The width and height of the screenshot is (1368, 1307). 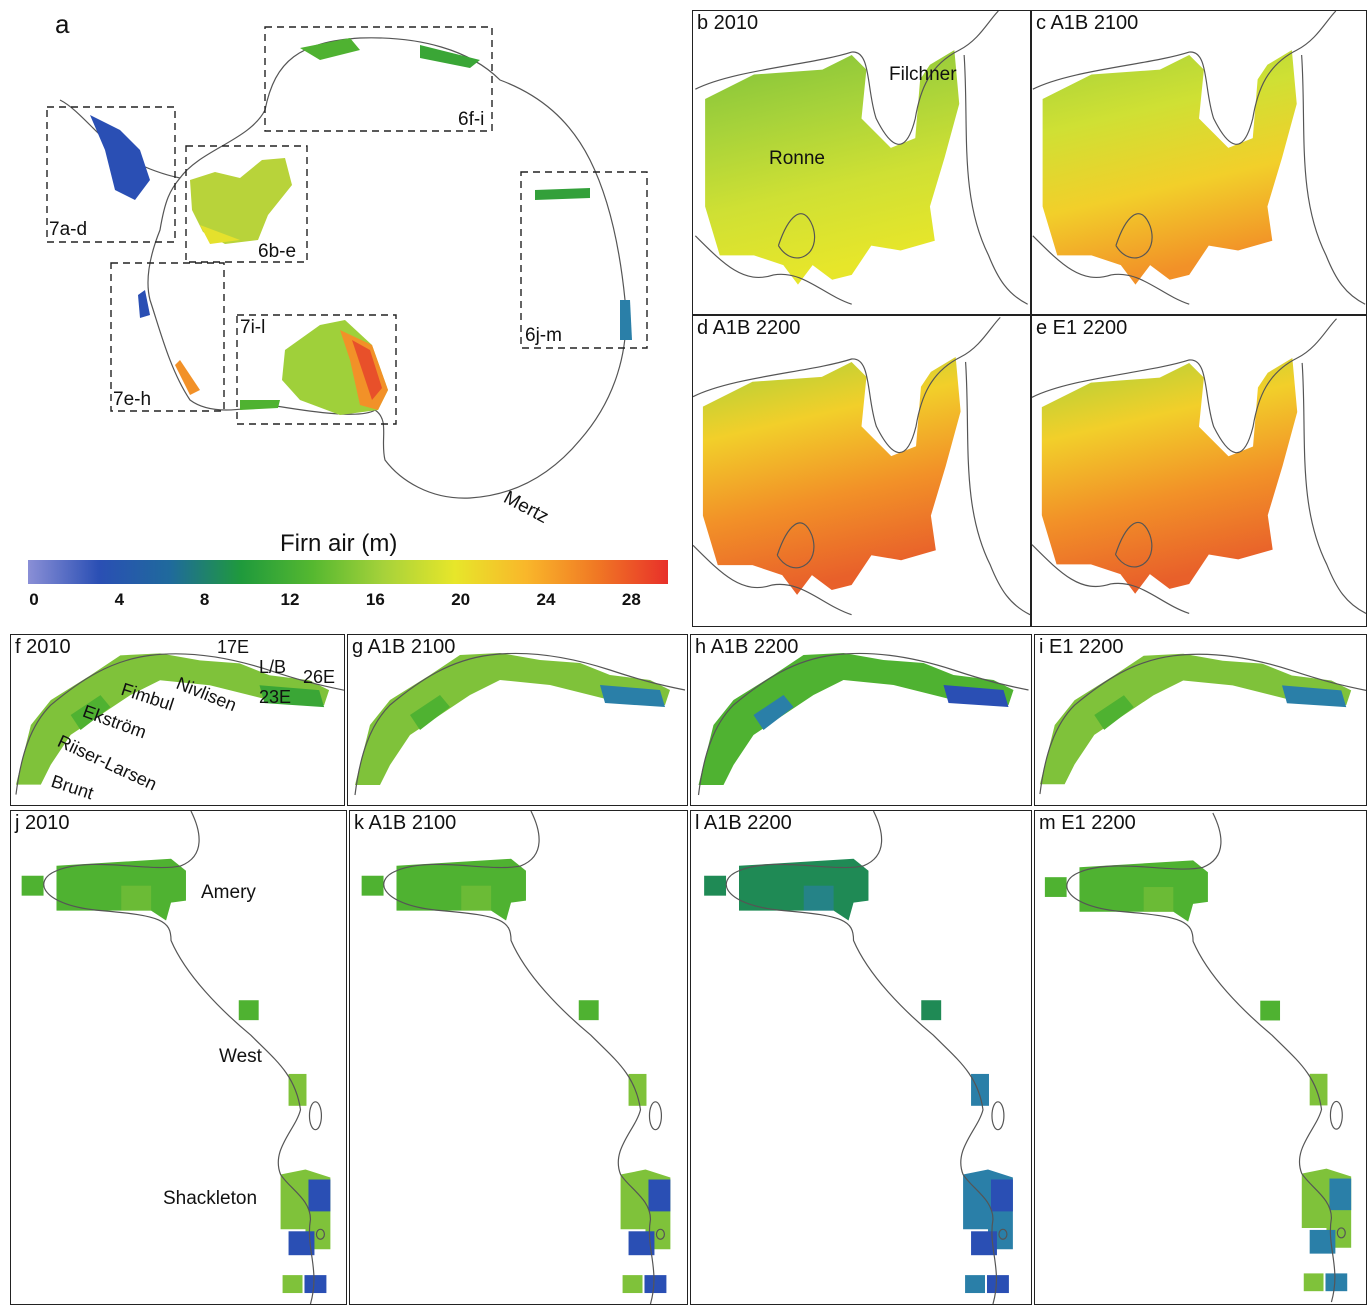 I want to click on weddell-panel: d A1B 2200, so click(x=861, y=471).